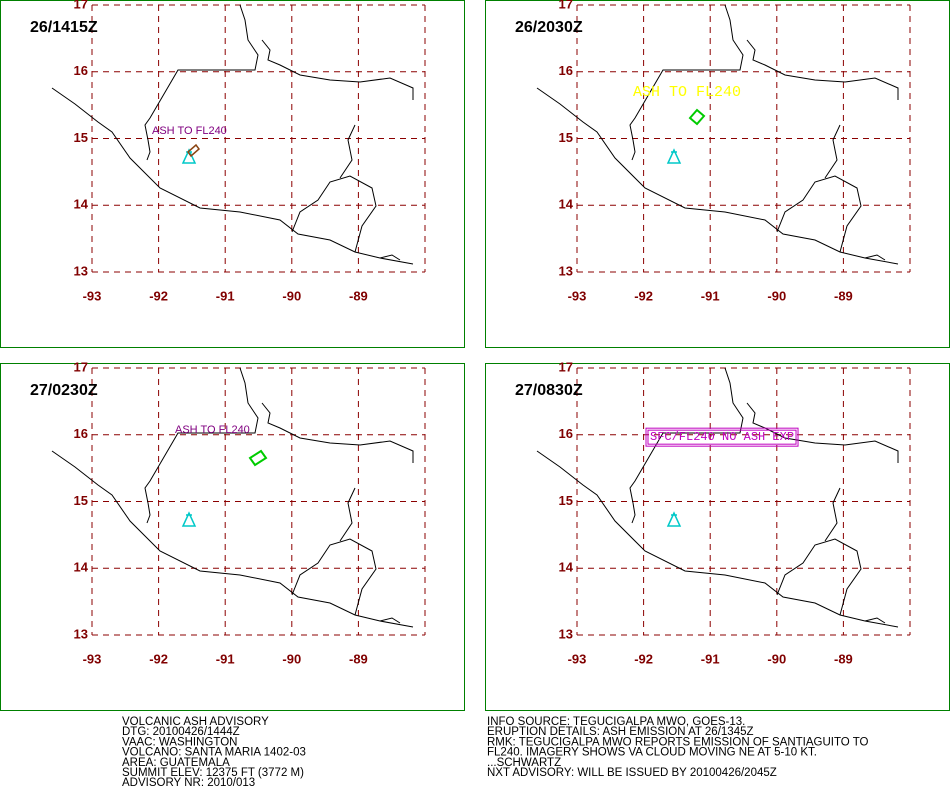  Describe the element at coordinates (549, 390) in the screenshot. I see `valid-time: 27/0830Z` at that location.